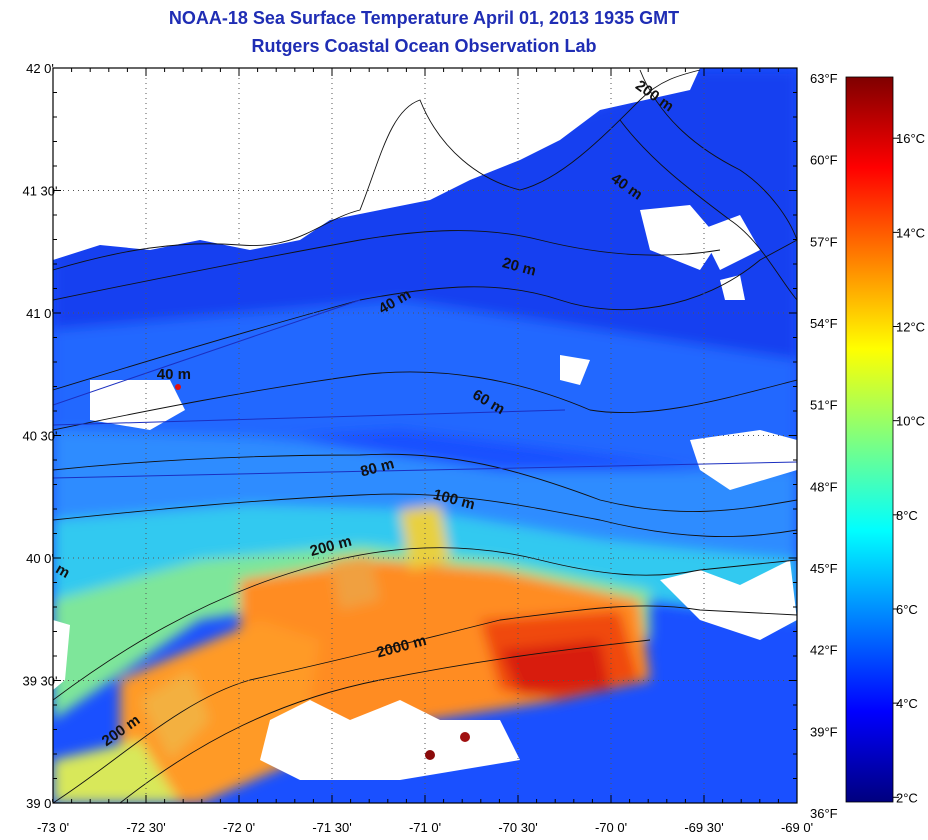 This screenshot has height=840, width=928. I want to click on celsius-tick-label: 2°C, so click(907, 797).